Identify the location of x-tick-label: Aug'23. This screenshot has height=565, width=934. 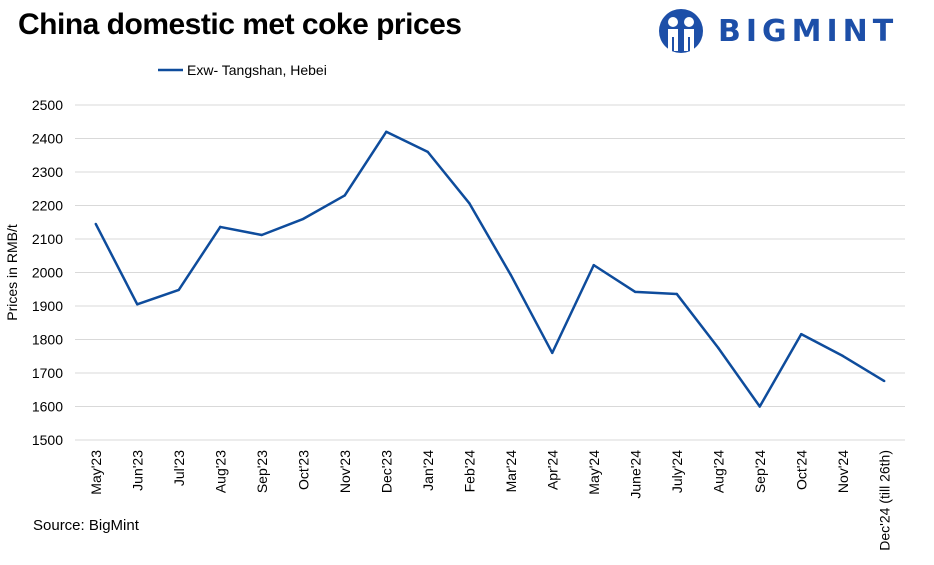
(220, 471).